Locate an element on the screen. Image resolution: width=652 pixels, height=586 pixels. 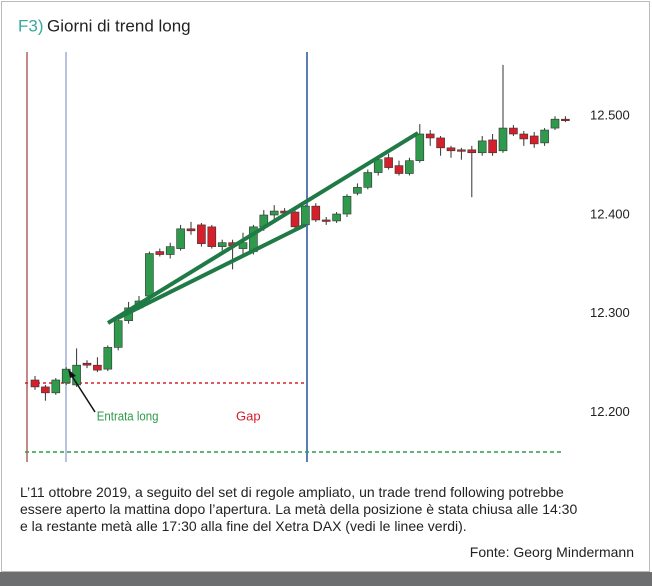
arrow-head is located at coordinates (72, 373).